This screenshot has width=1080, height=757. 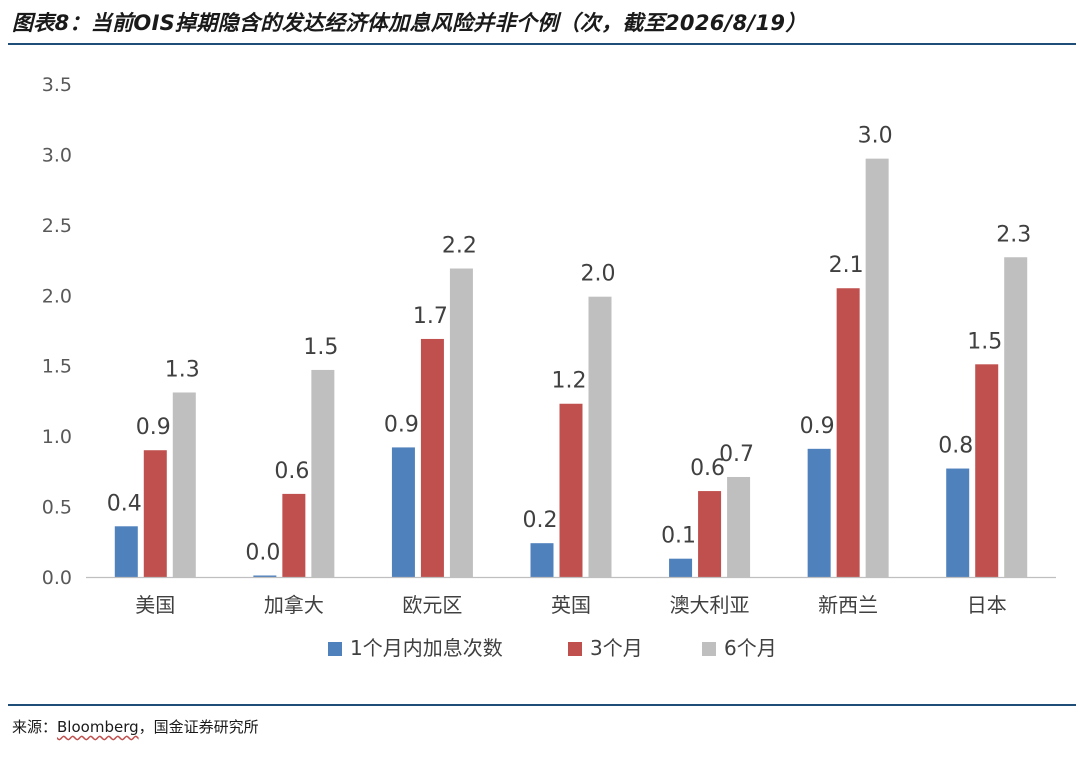 I want to click on source-note: 来源：Bloomberg，国金证券研究所, so click(x=135, y=726).